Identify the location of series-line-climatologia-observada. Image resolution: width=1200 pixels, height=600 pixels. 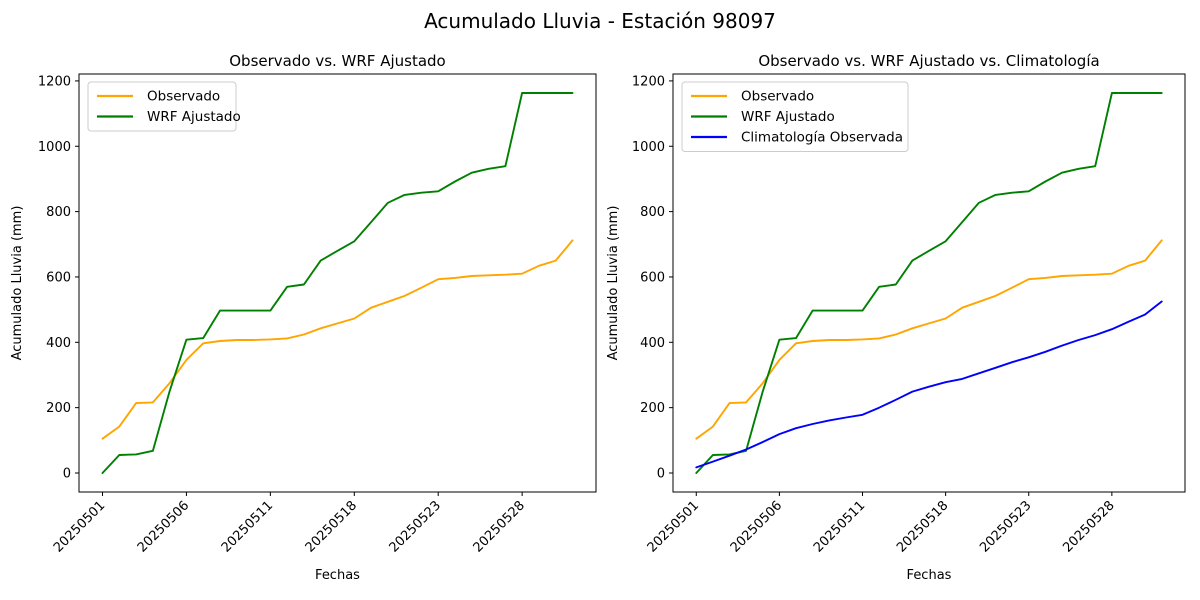
(929, 384).